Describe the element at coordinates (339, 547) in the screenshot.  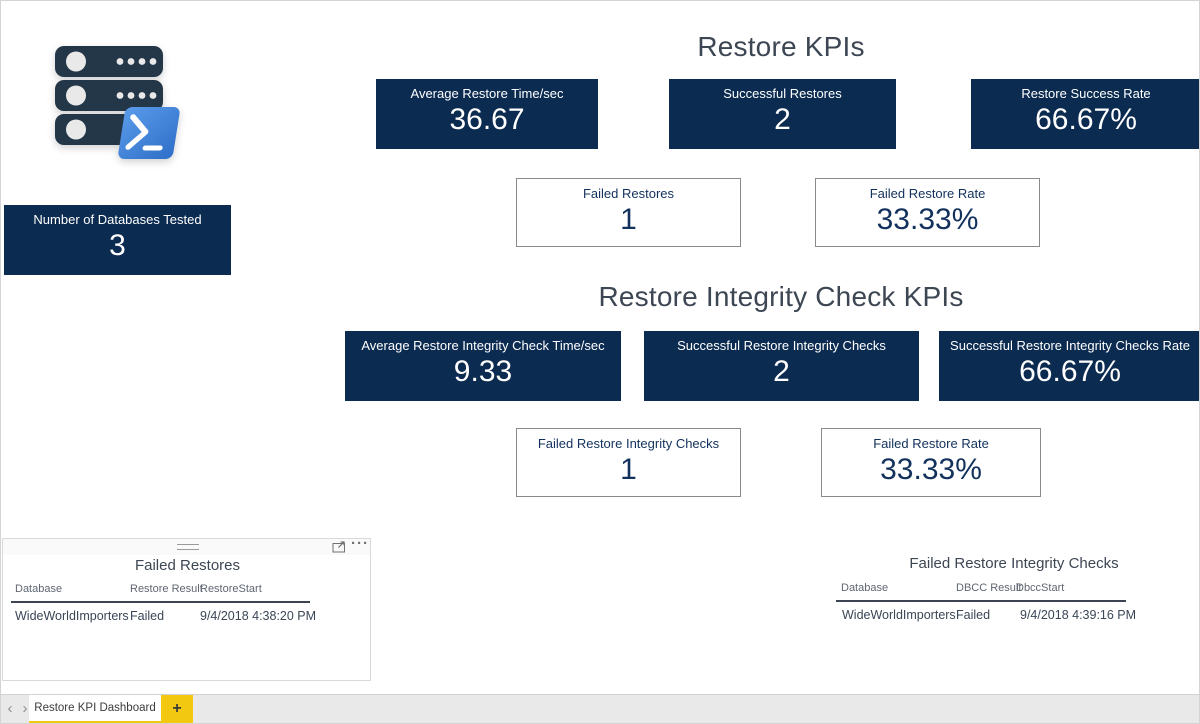
I see `focus-mode-icon` at that location.